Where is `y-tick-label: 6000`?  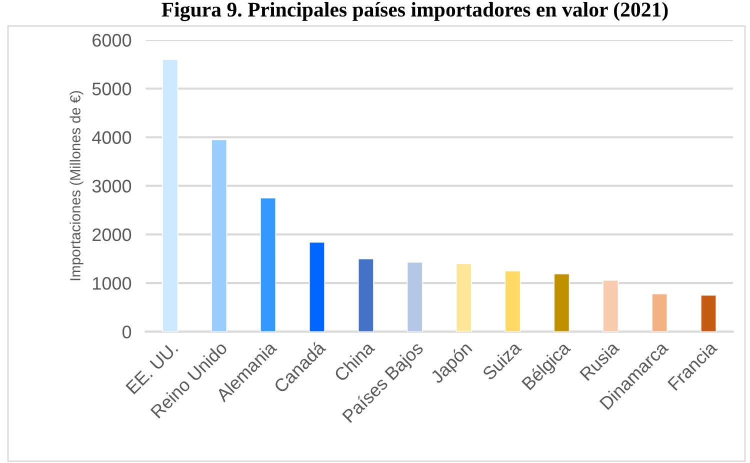
y-tick-label: 6000 is located at coordinates (112, 40).